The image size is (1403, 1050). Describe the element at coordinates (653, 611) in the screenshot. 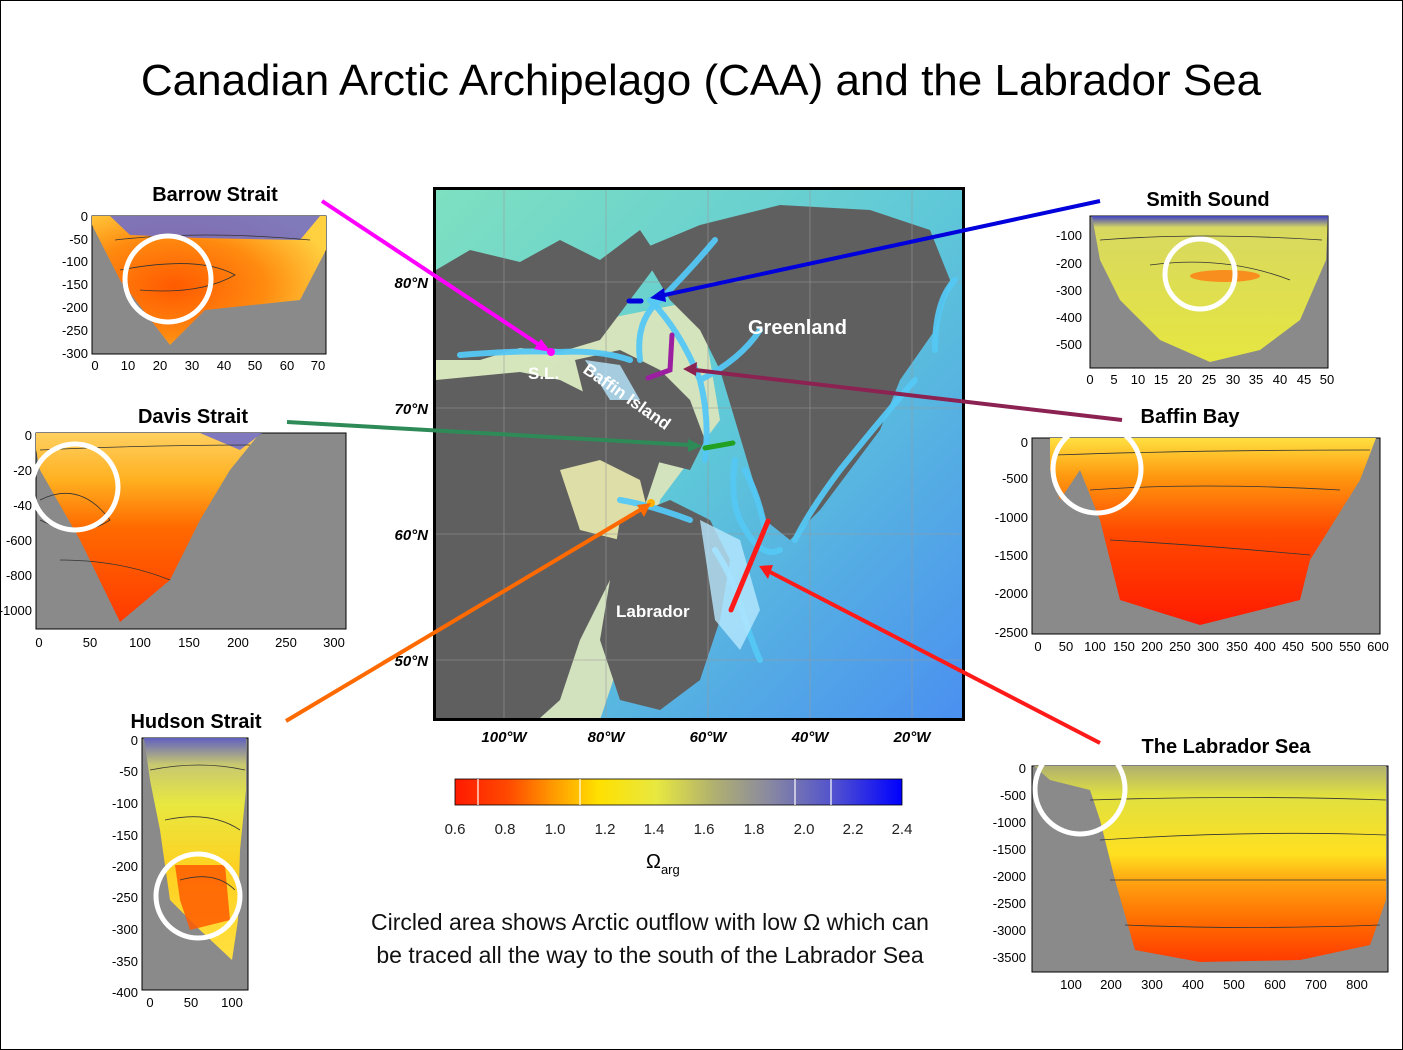

I see `label-labrador: Labrador` at that location.